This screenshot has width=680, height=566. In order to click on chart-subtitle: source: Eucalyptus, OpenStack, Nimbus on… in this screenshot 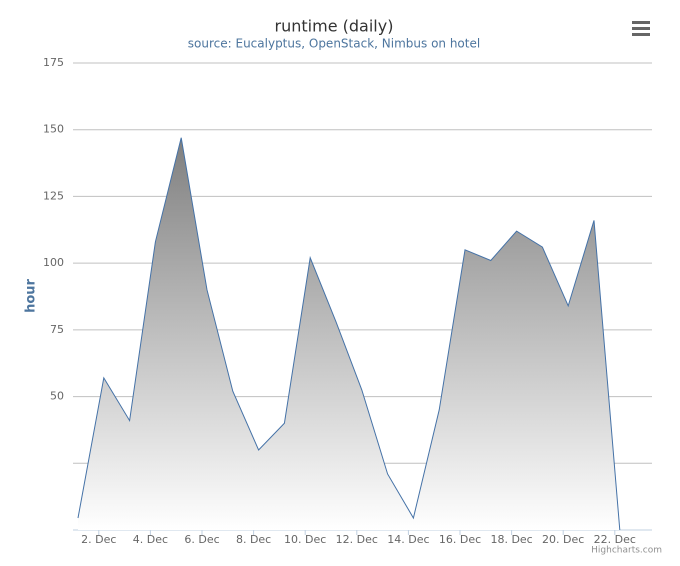, I will do `click(334, 44)`.